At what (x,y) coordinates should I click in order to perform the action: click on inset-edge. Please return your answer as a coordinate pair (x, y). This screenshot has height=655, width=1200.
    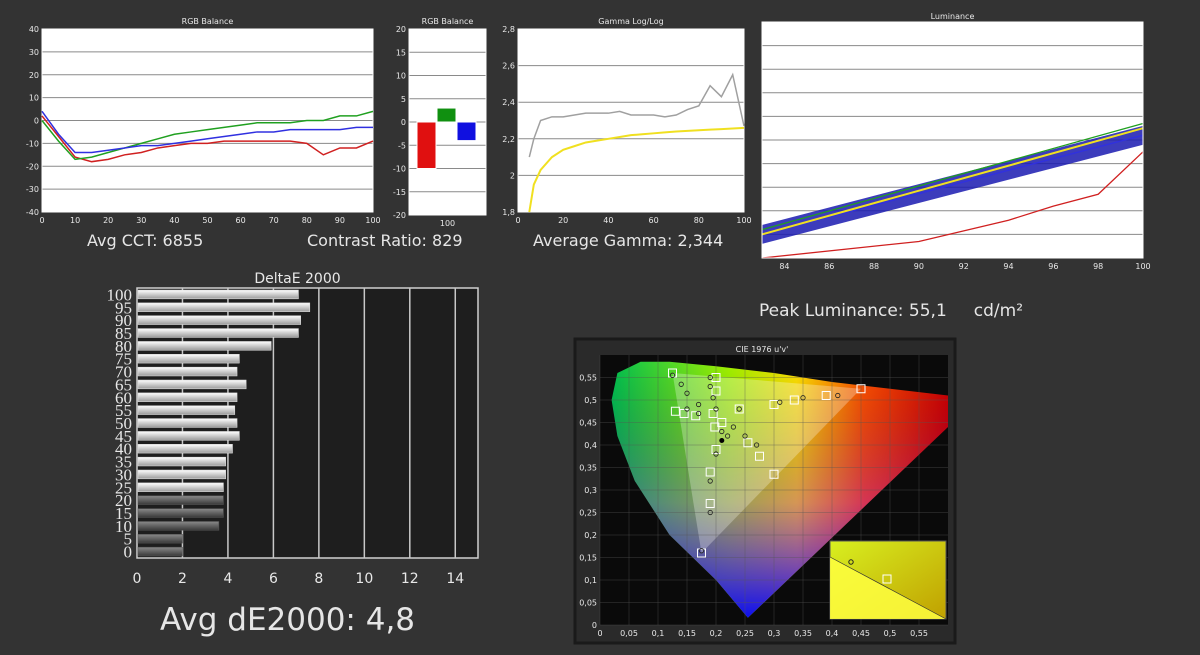
    Looking at the image, I should click on (888, 588).